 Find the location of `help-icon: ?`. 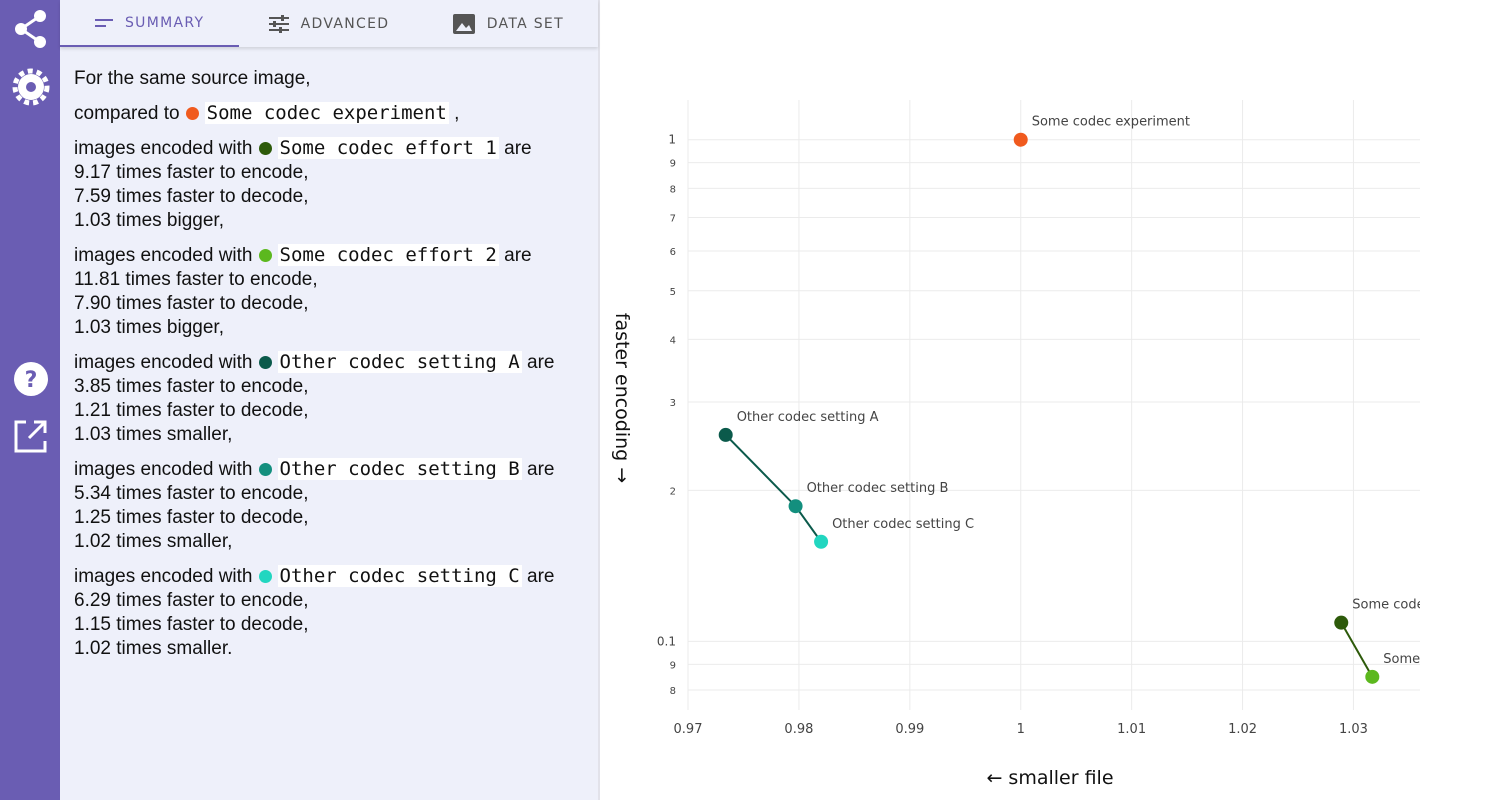

help-icon: ? is located at coordinates (31, 379).